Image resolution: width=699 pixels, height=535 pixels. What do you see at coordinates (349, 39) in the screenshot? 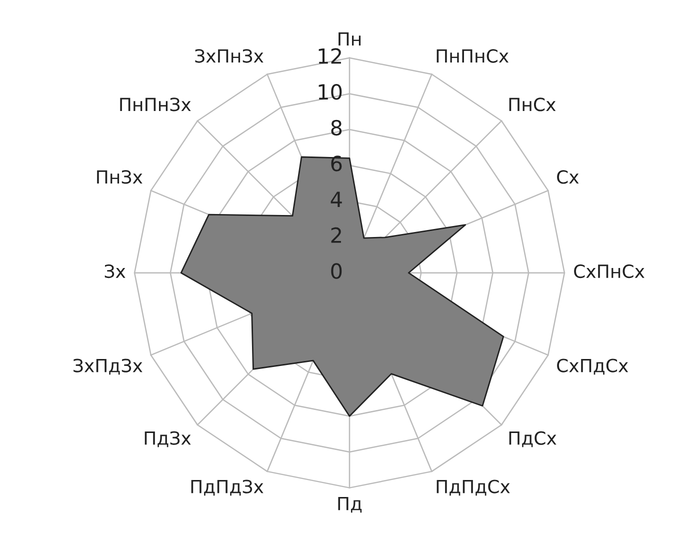
I see `spoke-label: Пн` at bounding box center [349, 39].